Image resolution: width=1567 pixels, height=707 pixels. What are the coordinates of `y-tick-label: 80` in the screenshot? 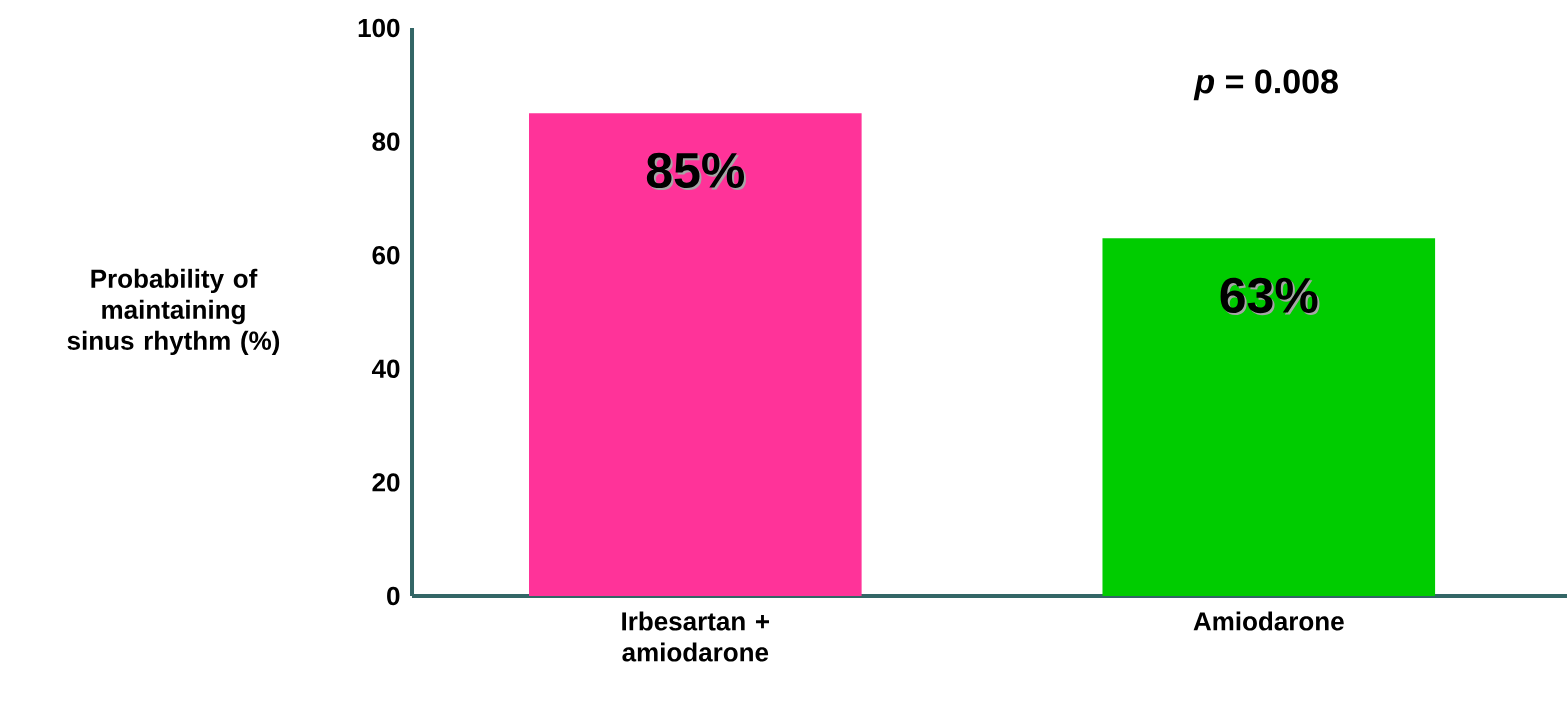 It's located at (386, 141).